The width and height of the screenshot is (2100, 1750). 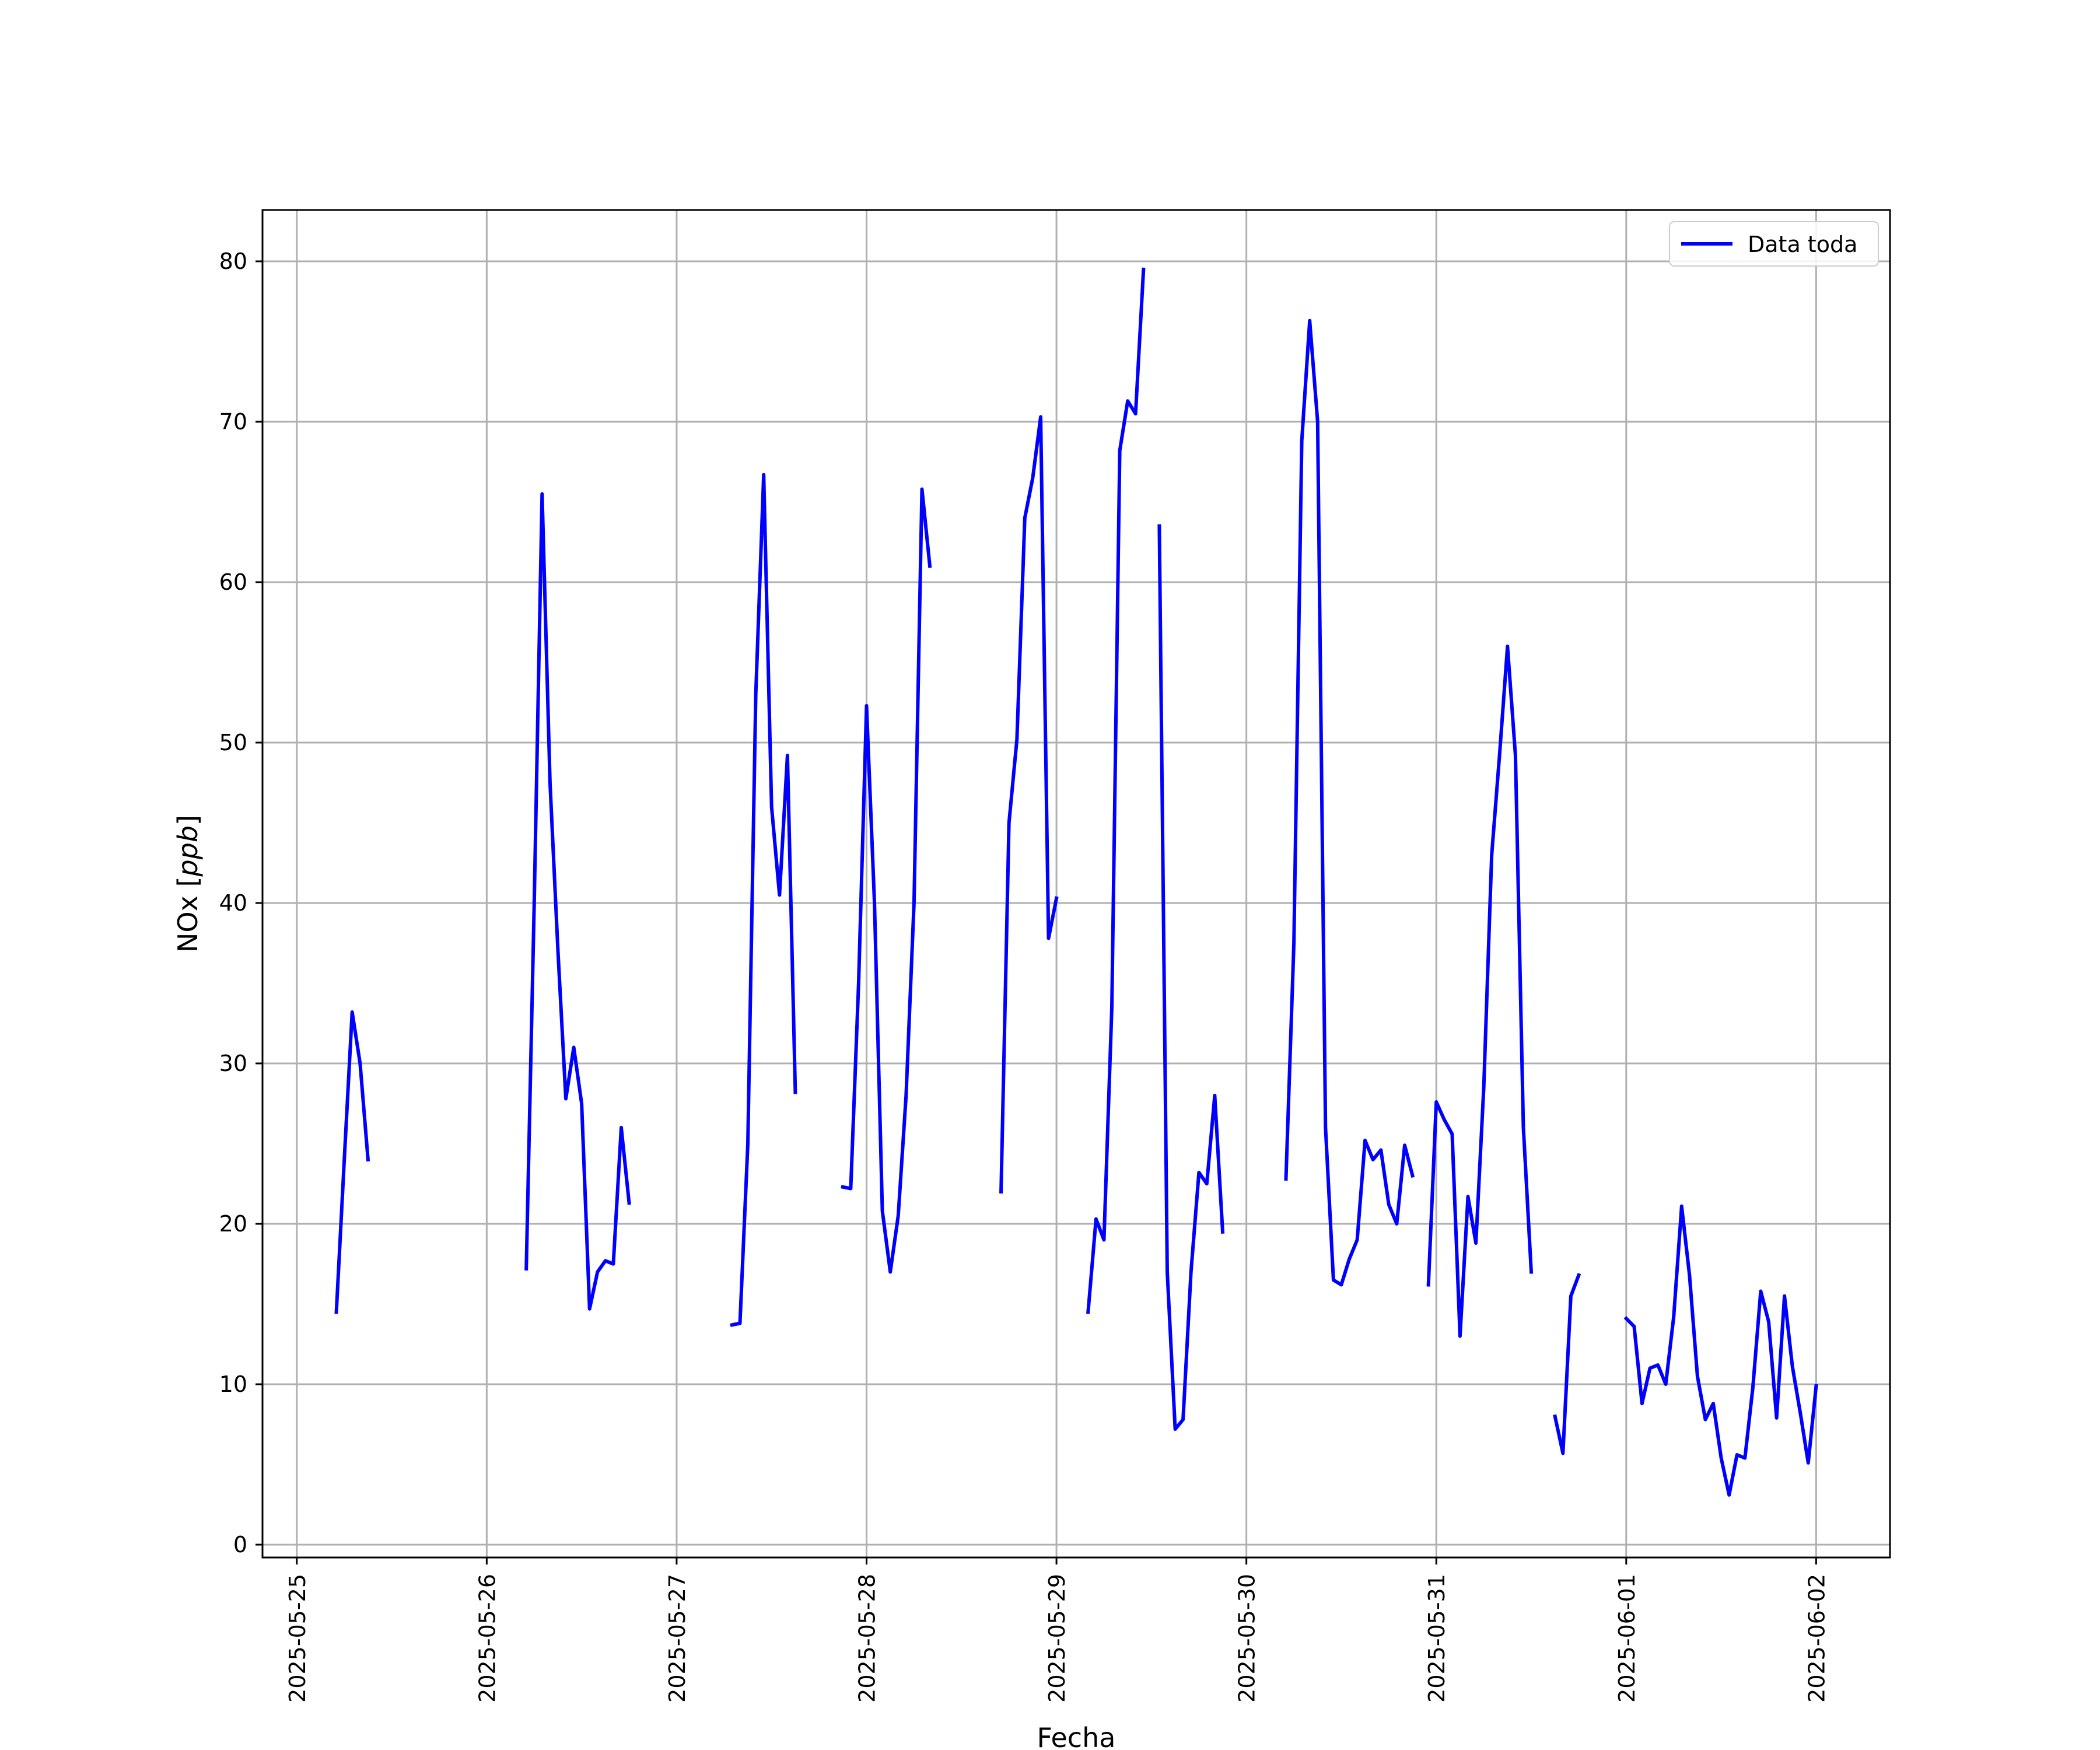 I want to click on x-tick-label: 2025-06-02, so click(x=1817, y=1638).